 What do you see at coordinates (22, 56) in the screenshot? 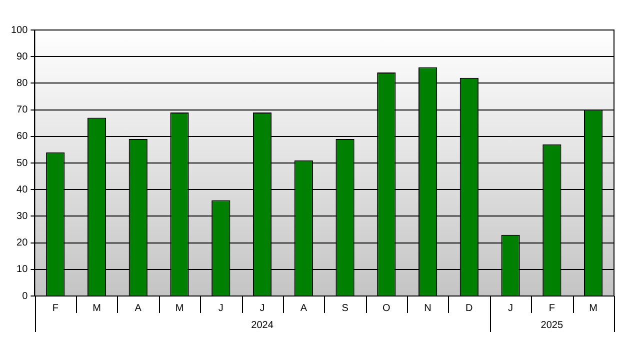
I see `y-tick-label: 90` at bounding box center [22, 56].